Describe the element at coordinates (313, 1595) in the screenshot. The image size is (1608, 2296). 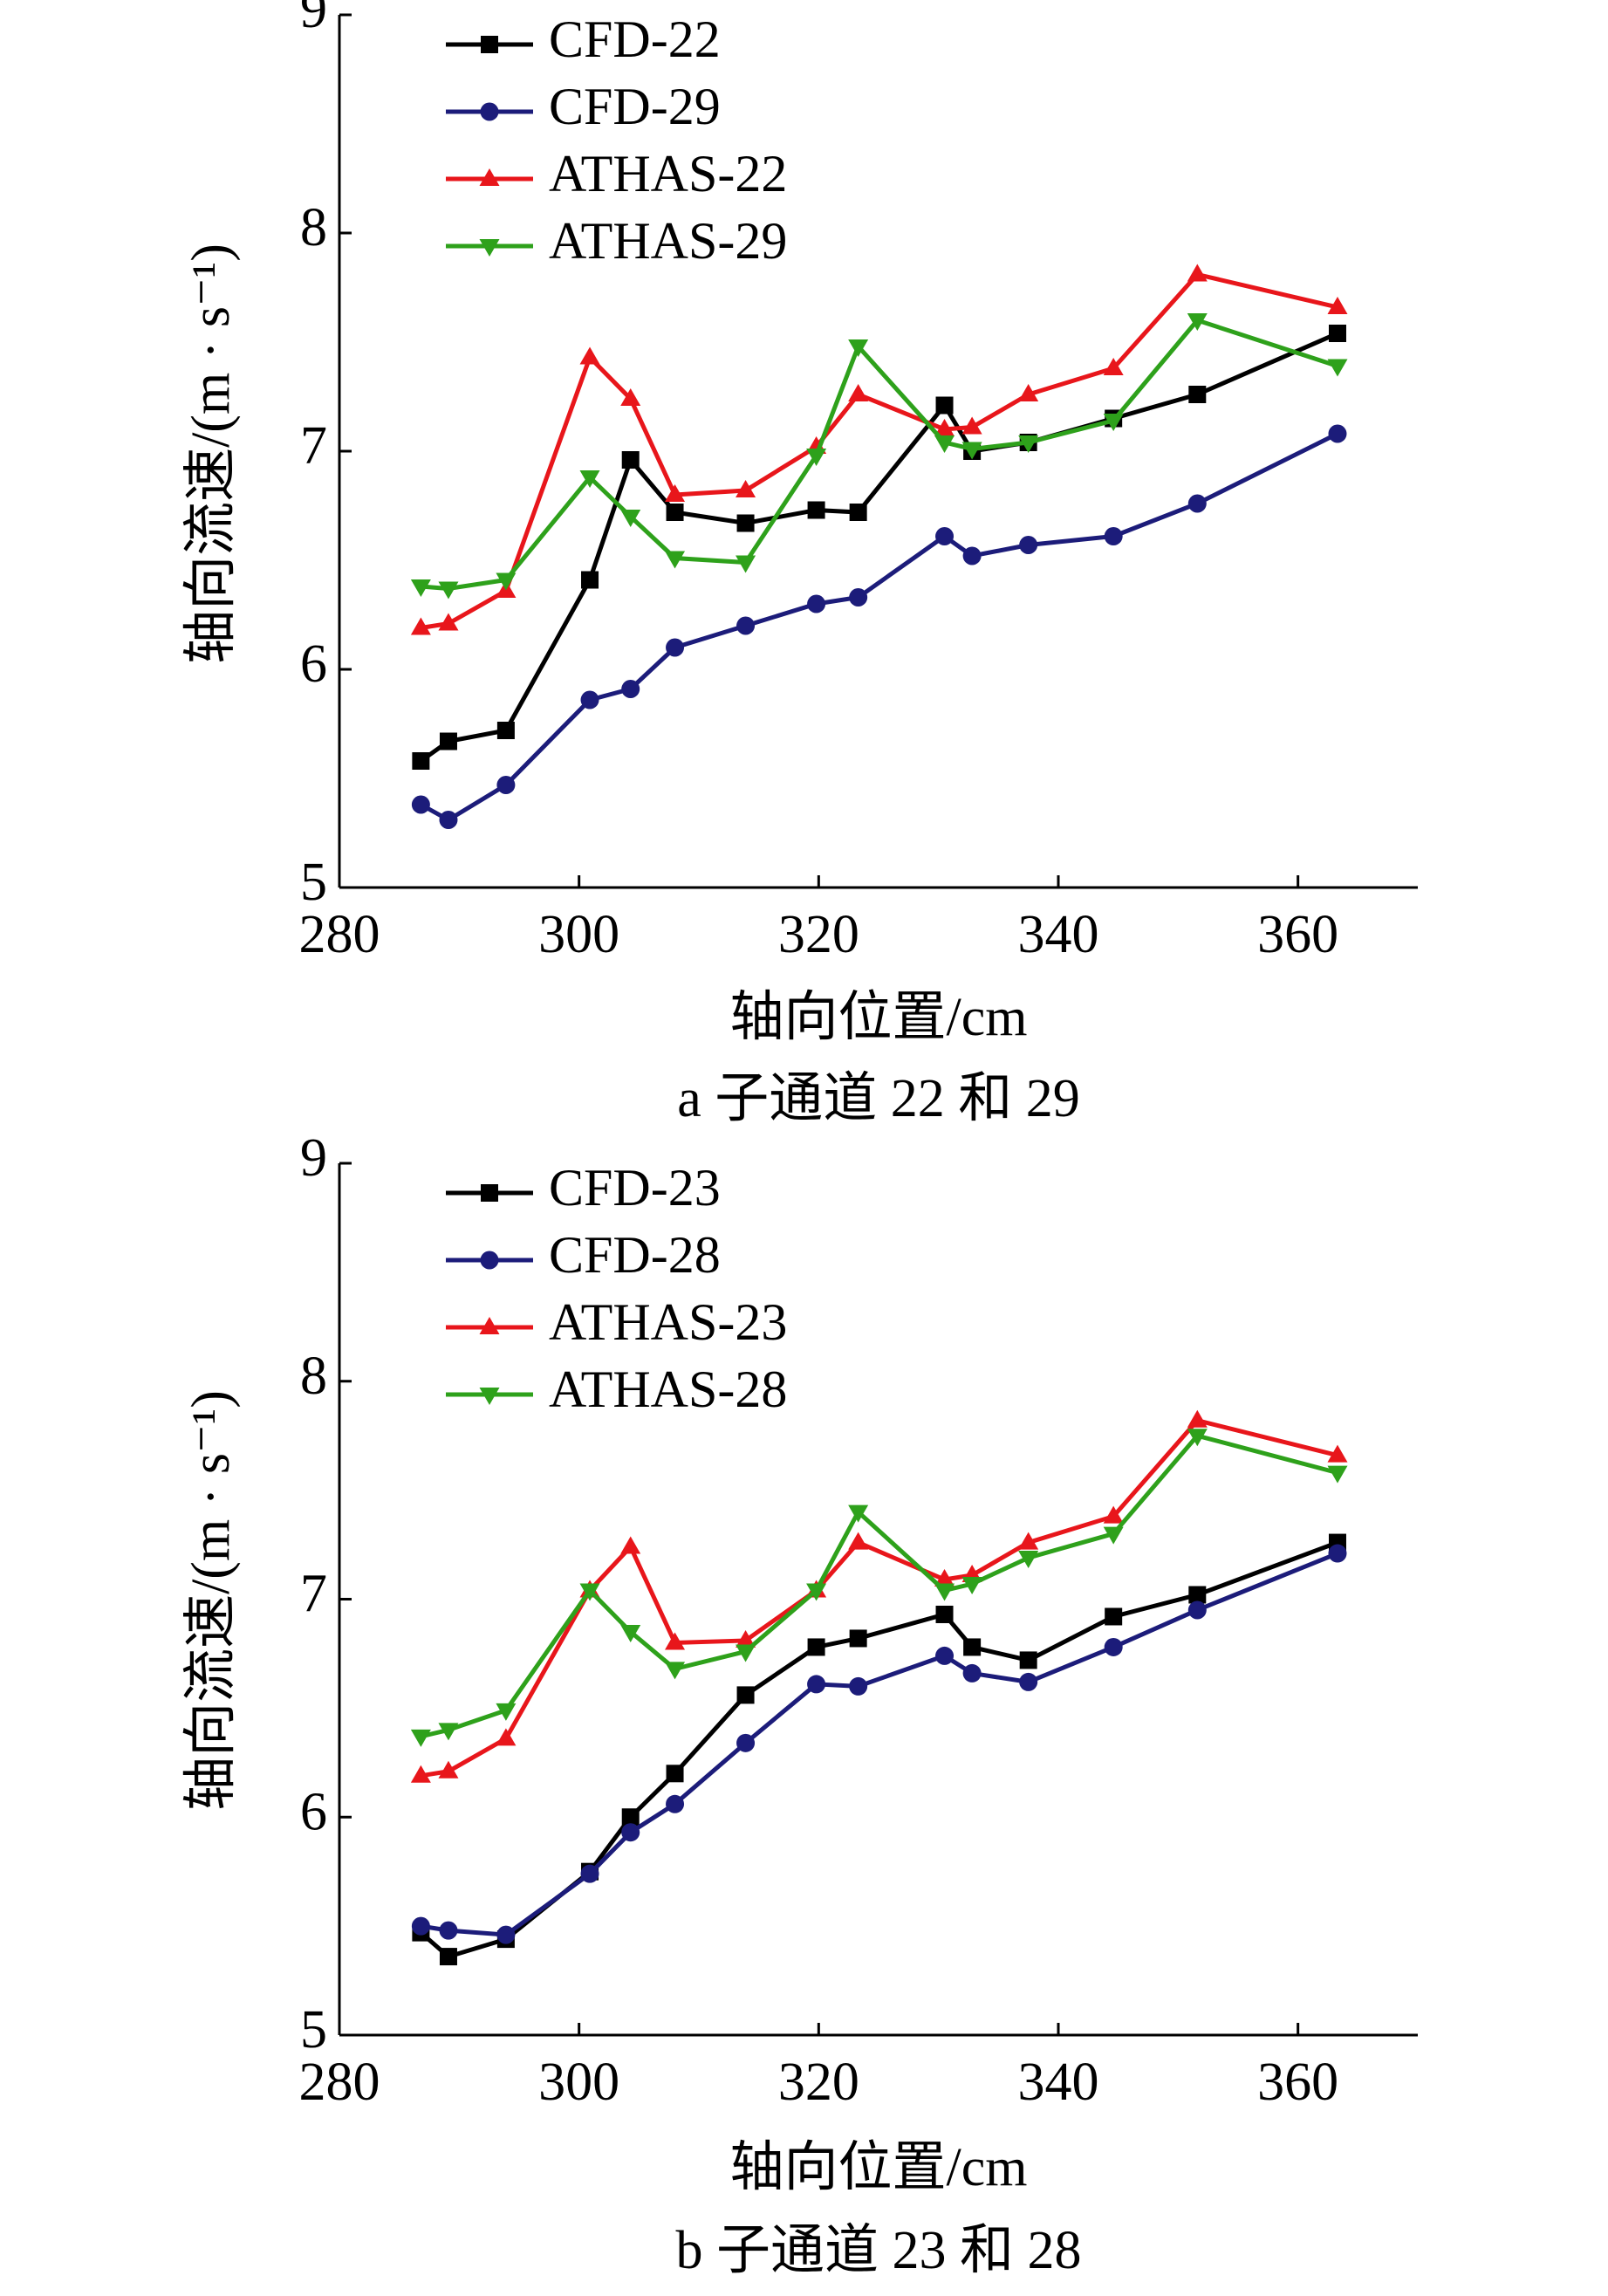
I see `y-tick-label: 7` at that location.